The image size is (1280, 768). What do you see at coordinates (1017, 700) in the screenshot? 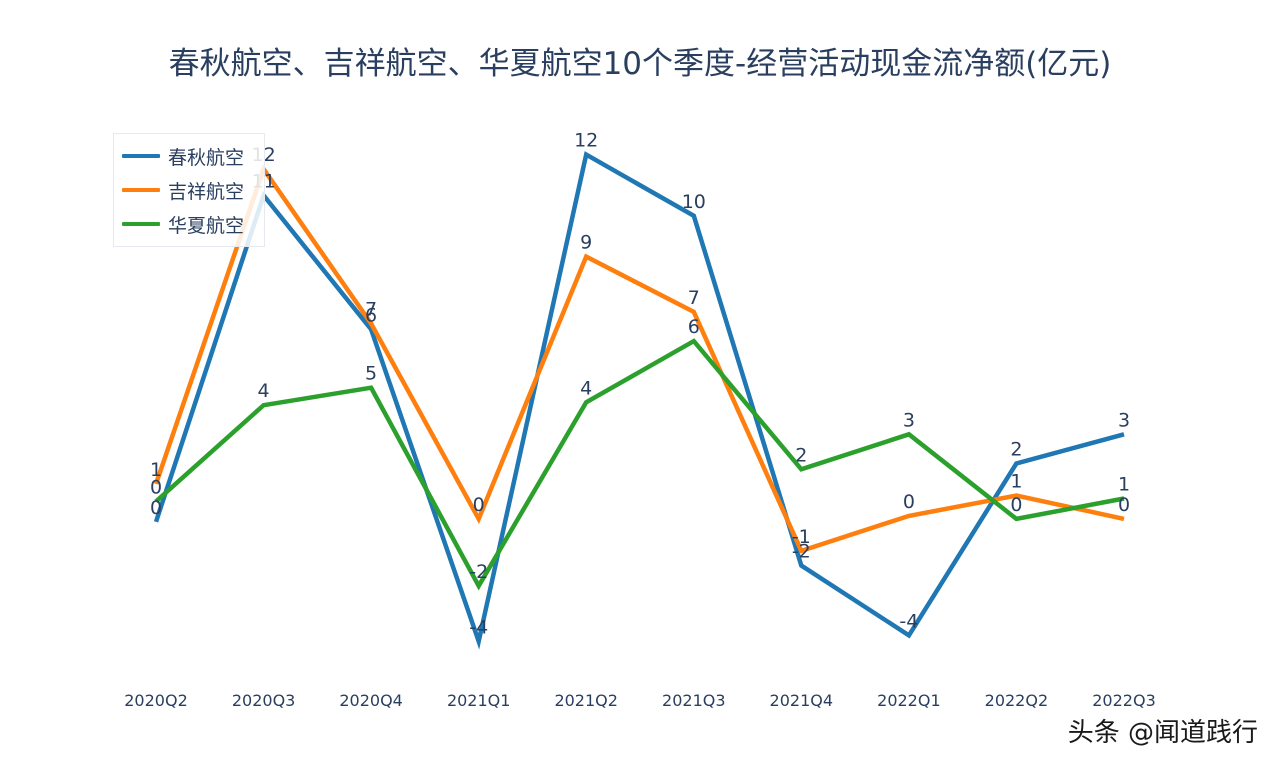
I see `x-tick-label: 2022Q2` at bounding box center [1017, 700].